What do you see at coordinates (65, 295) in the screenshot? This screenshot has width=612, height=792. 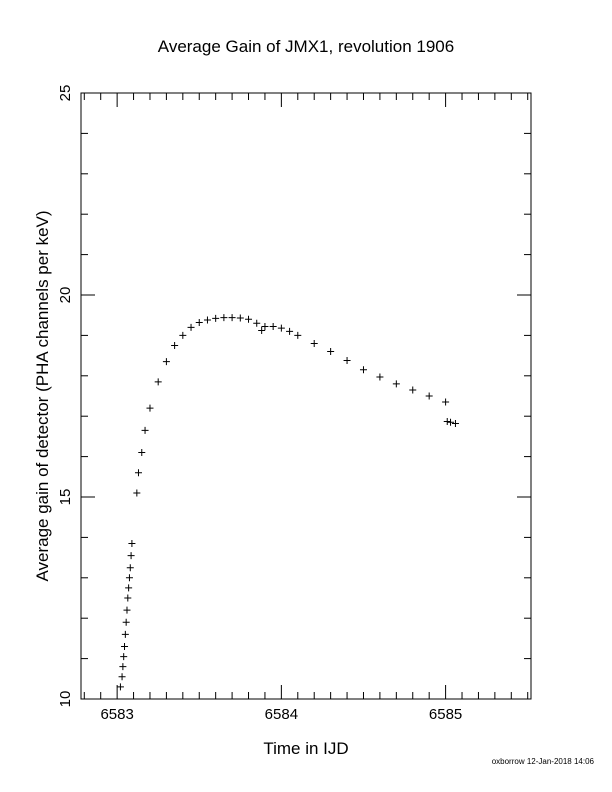 I see `y-tick-label: 20` at bounding box center [65, 295].